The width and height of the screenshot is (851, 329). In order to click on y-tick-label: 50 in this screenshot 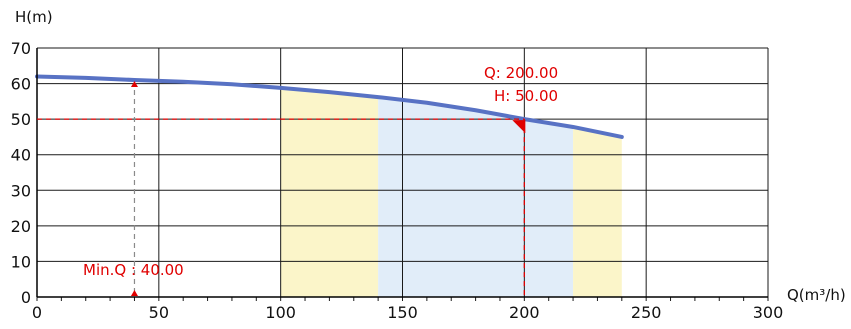, I will do `click(21, 119)`.